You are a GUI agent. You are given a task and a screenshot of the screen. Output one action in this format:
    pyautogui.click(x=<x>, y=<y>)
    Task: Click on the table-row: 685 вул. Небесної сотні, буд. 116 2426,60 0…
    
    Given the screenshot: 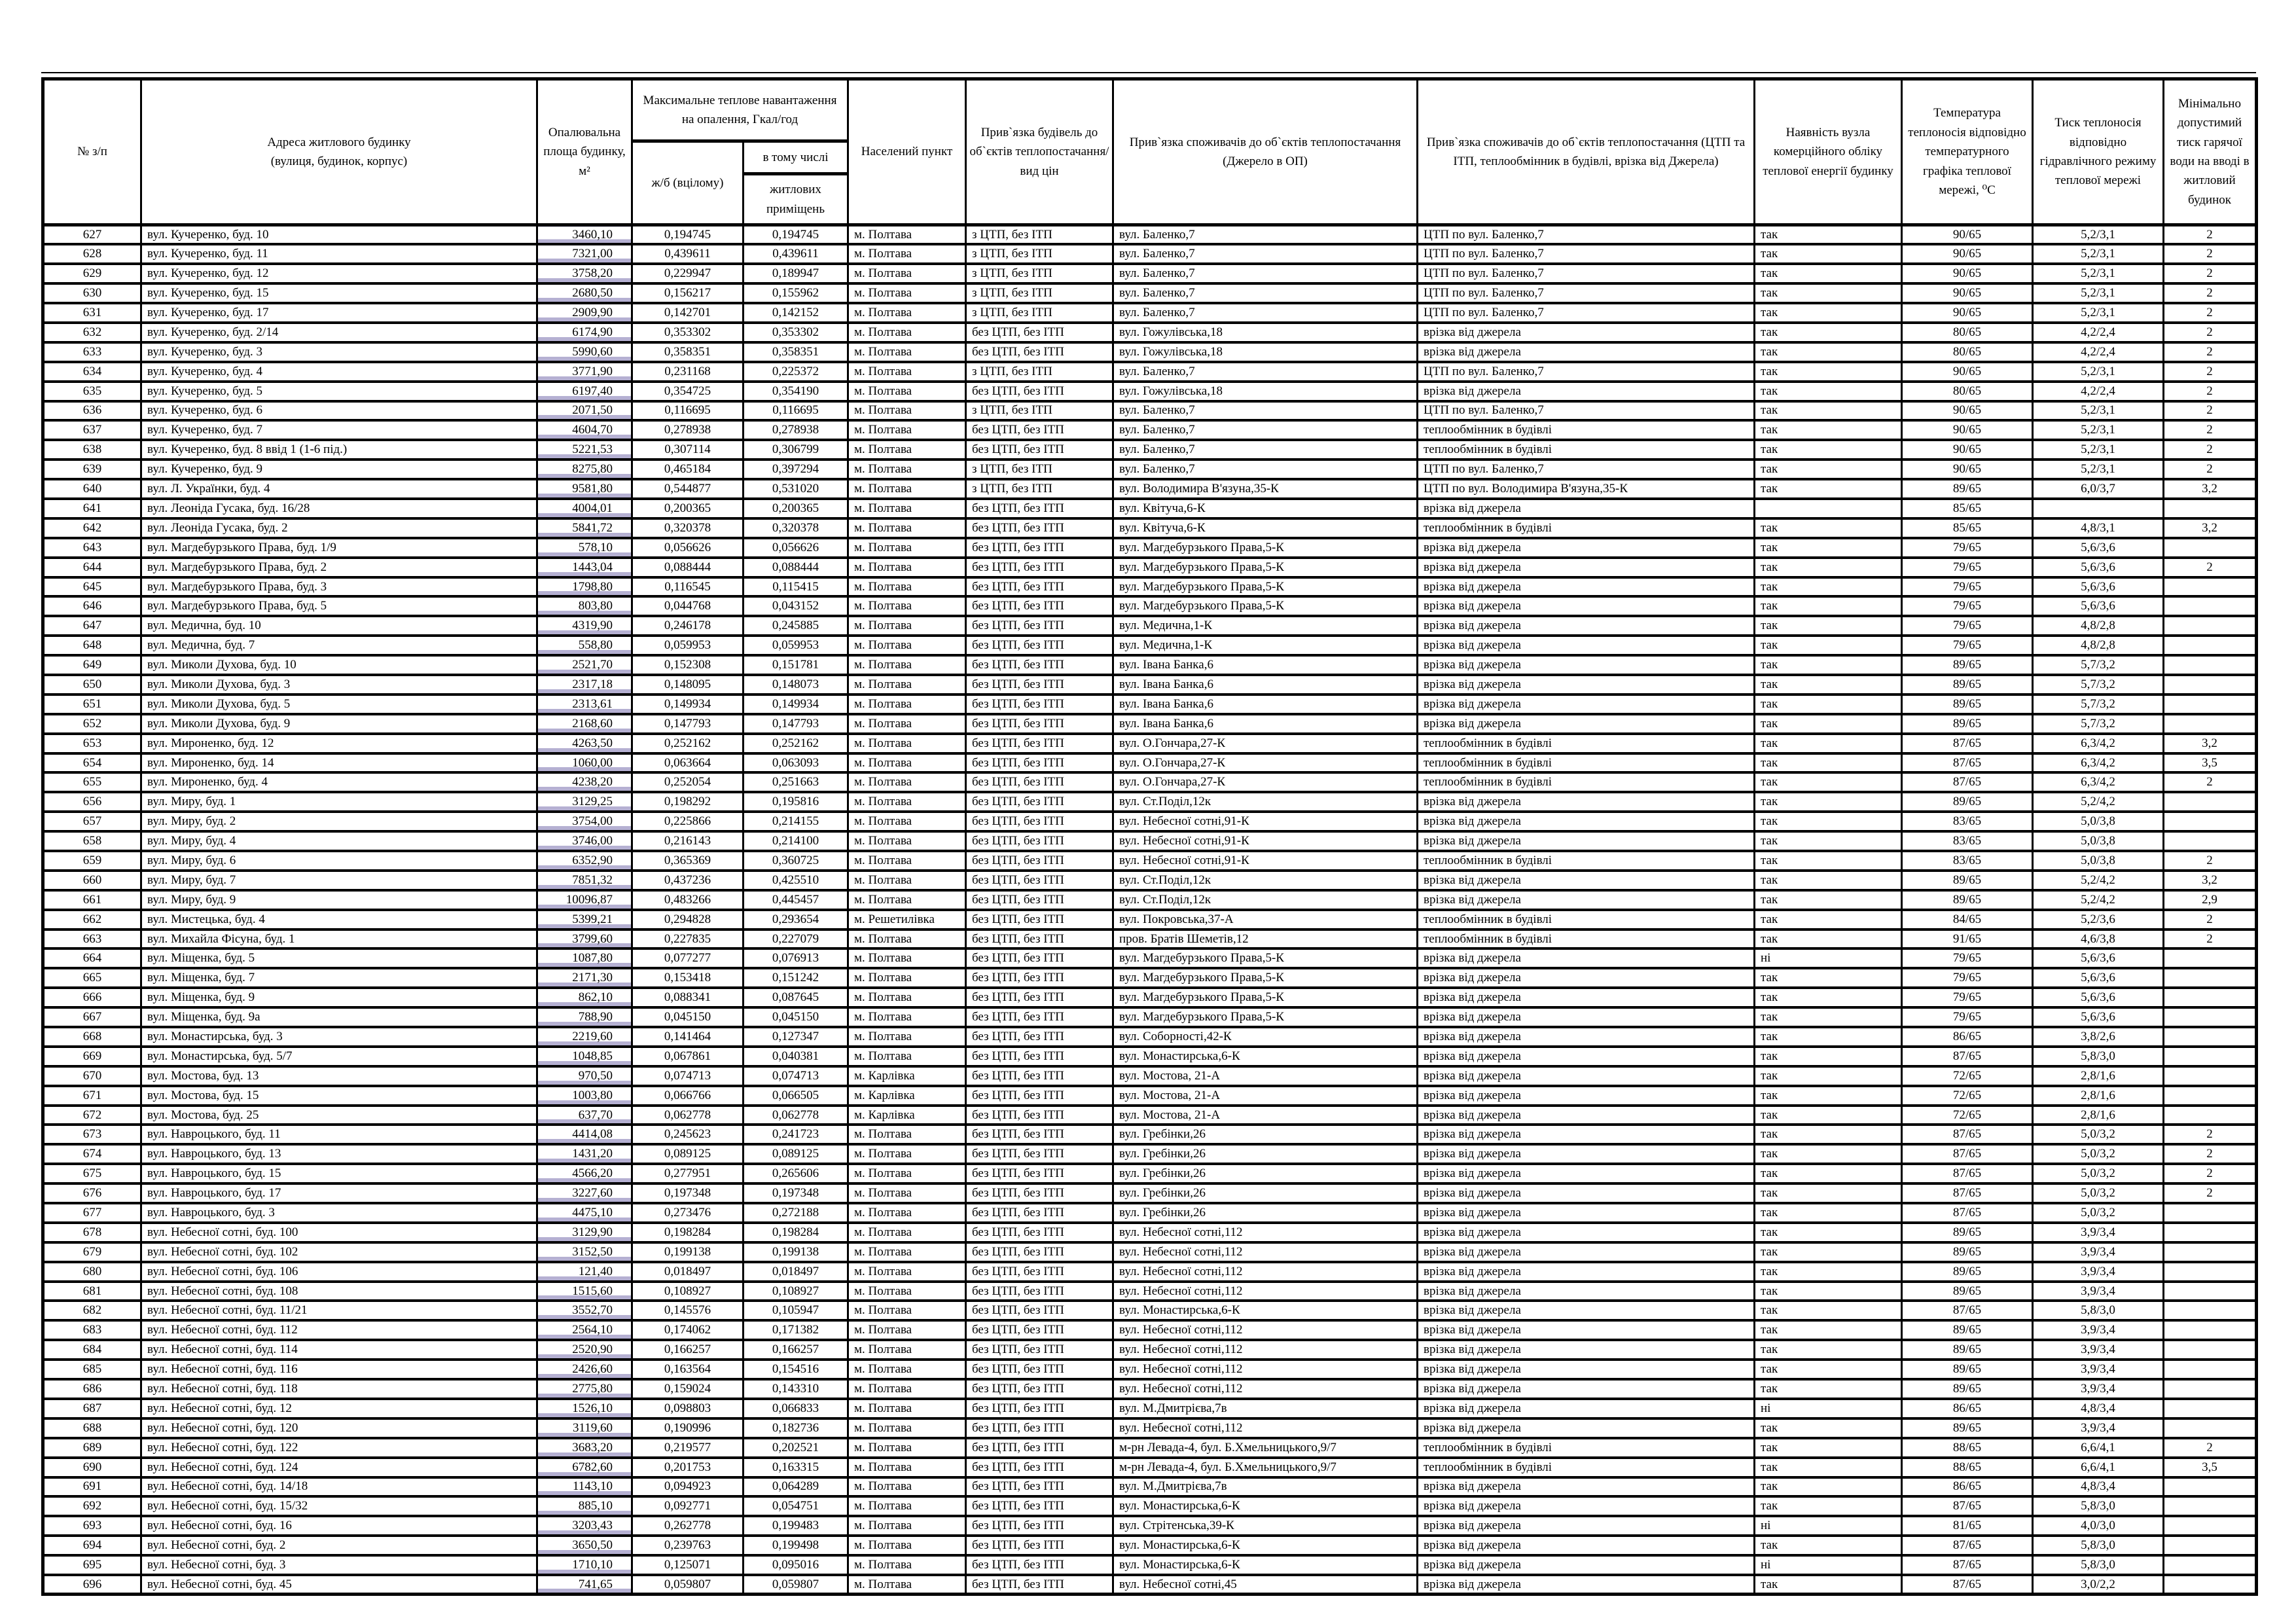 What is the action you would take?
    pyautogui.click(x=1149, y=1369)
    